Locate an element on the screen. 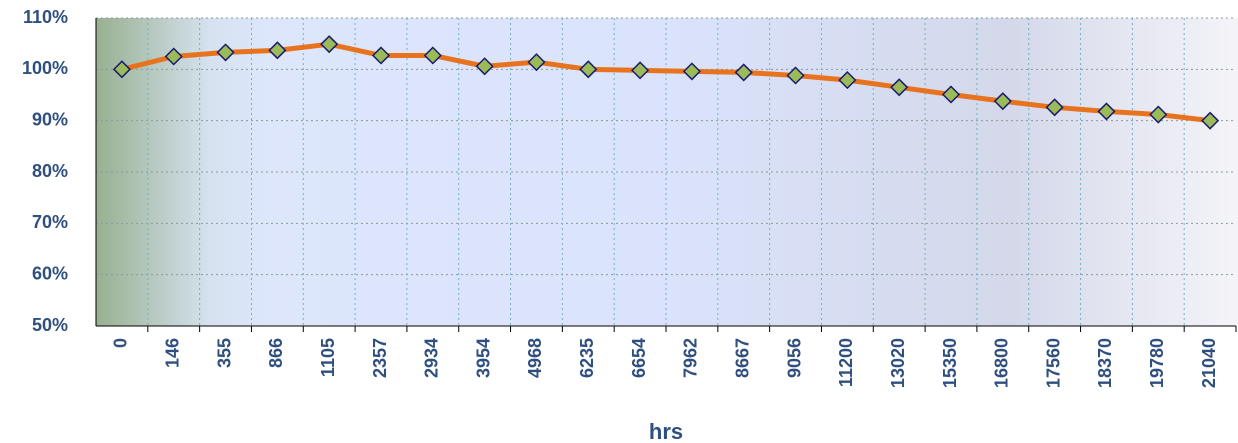 This screenshot has height=443, width=1238. y-tick-label: 80% is located at coordinates (50, 171).